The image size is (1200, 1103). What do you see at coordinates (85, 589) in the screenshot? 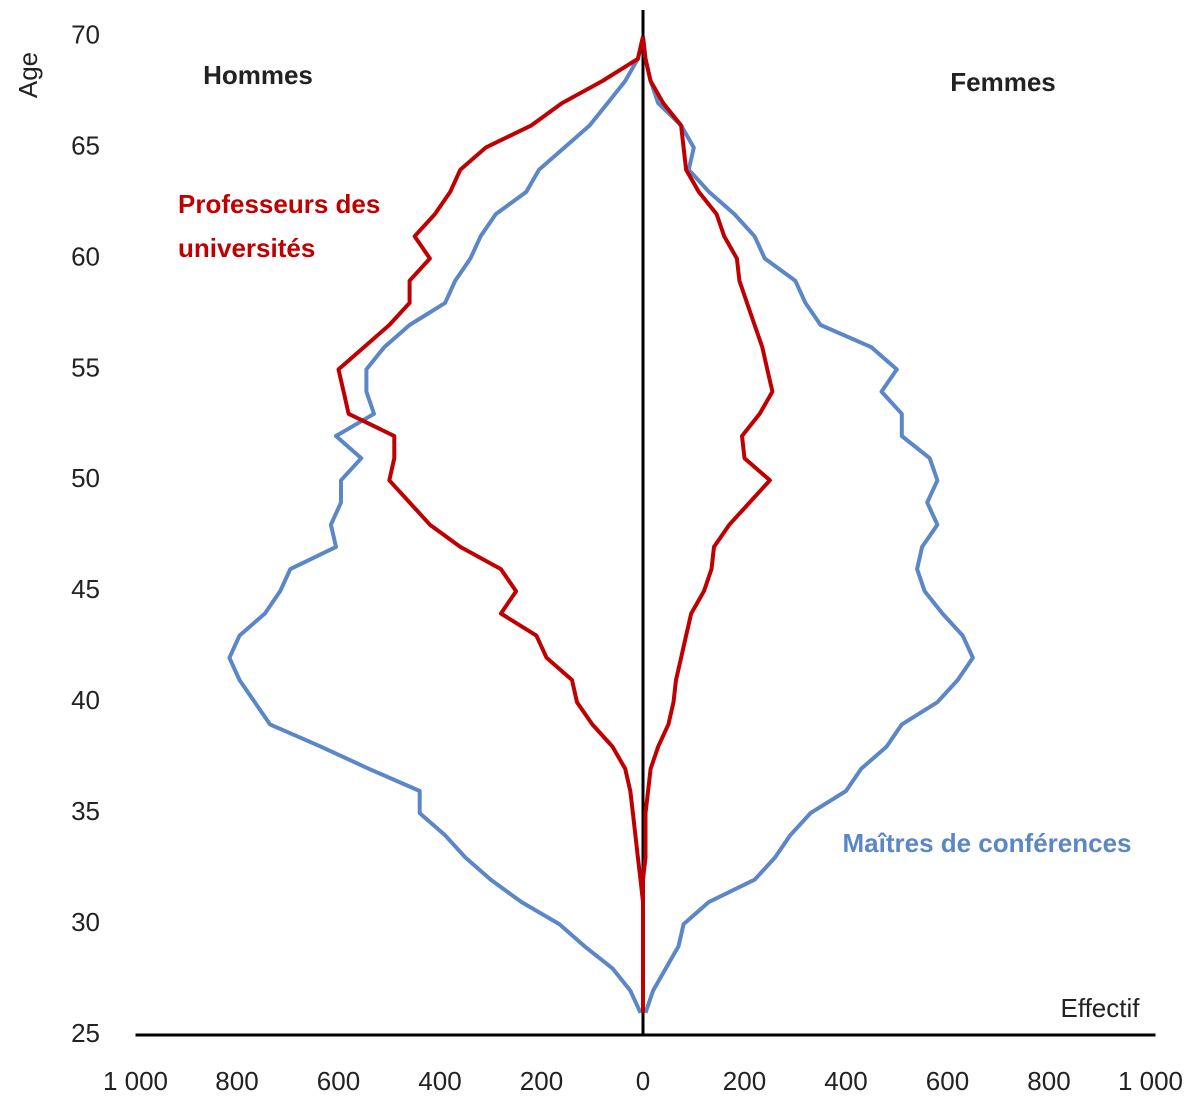
I see `y-tick-label: 45` at bounding box center [85, 589].